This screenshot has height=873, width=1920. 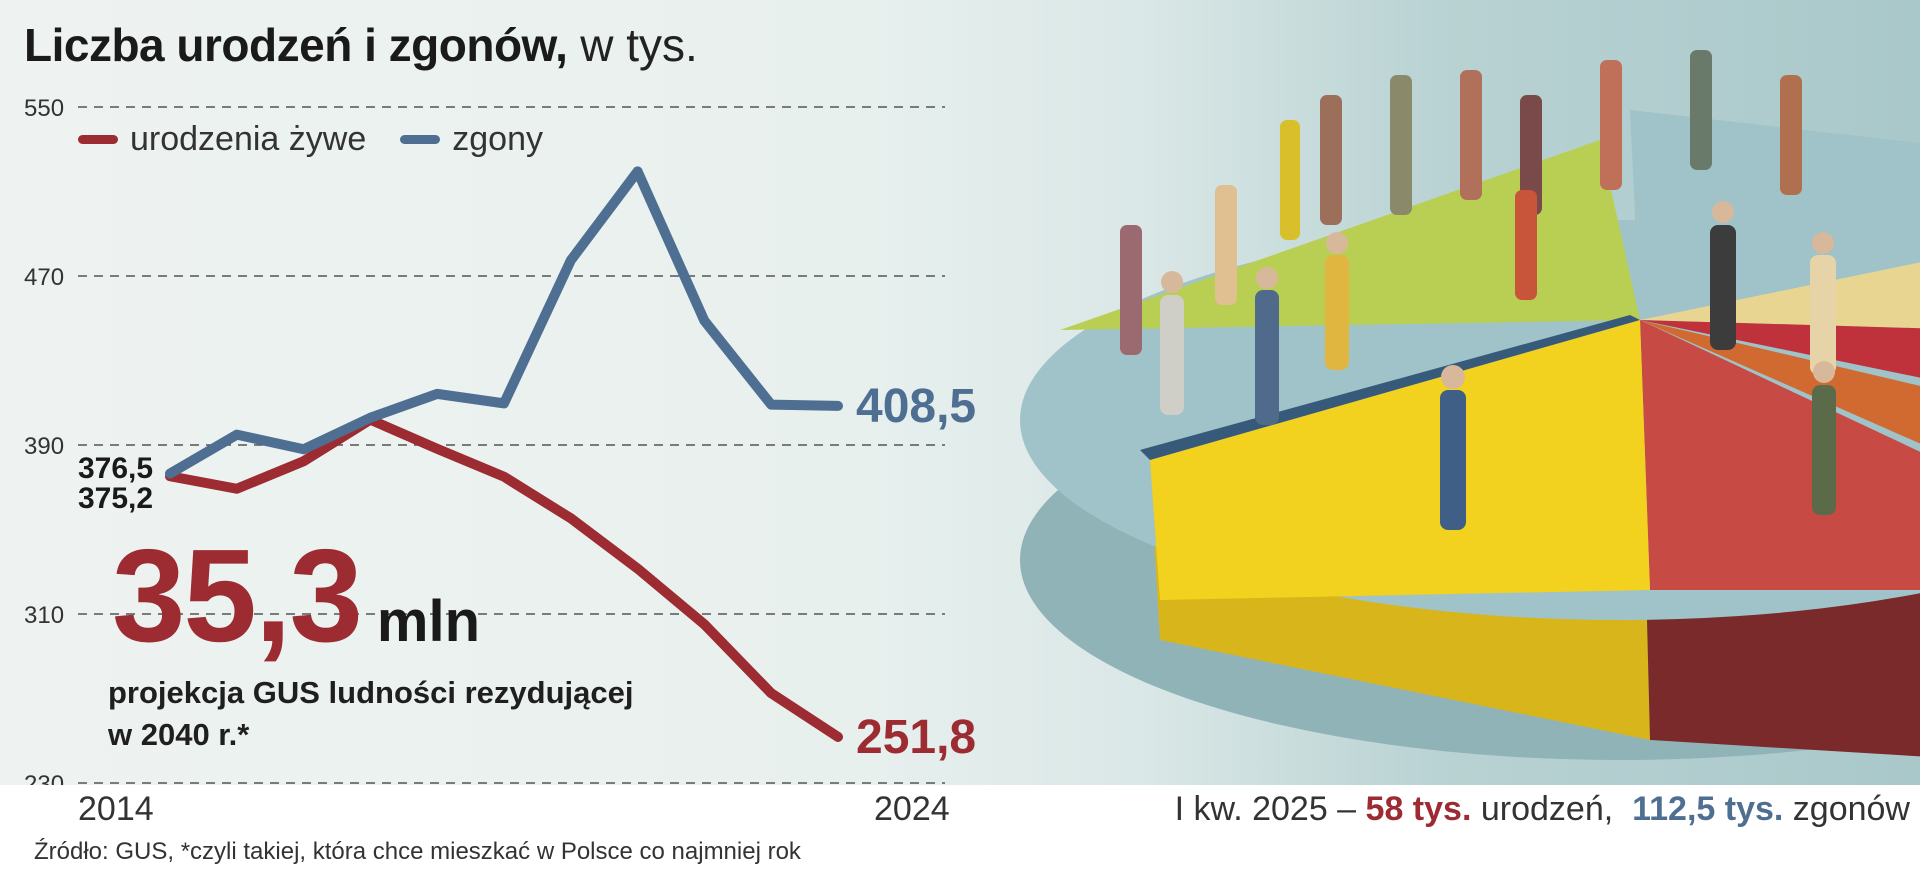 I want to click on end-label-births: 251,8, so click(x=916, y=737).